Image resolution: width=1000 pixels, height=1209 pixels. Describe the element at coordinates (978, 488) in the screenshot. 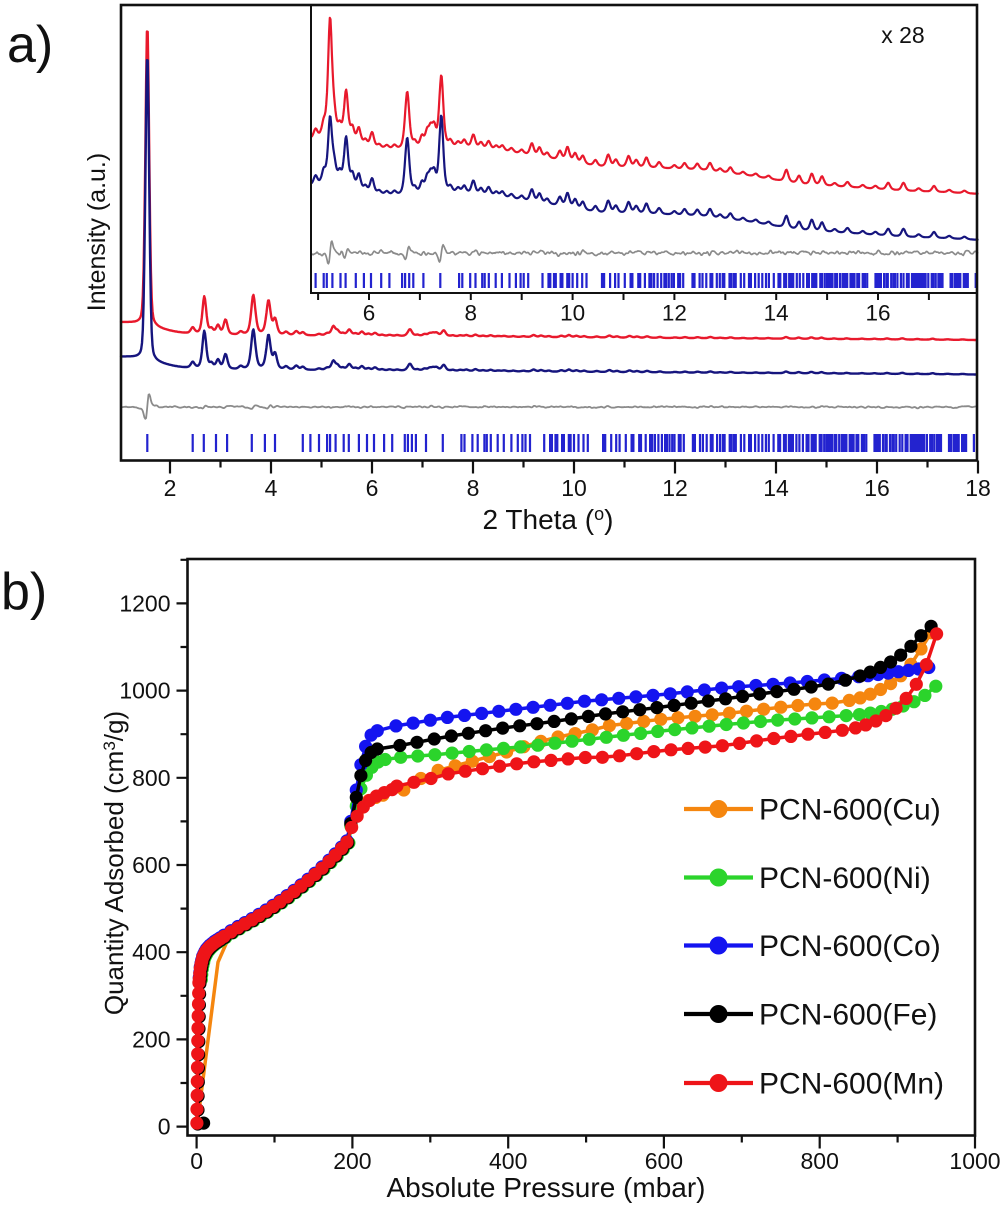

I see `svg-text: 18` at that location.